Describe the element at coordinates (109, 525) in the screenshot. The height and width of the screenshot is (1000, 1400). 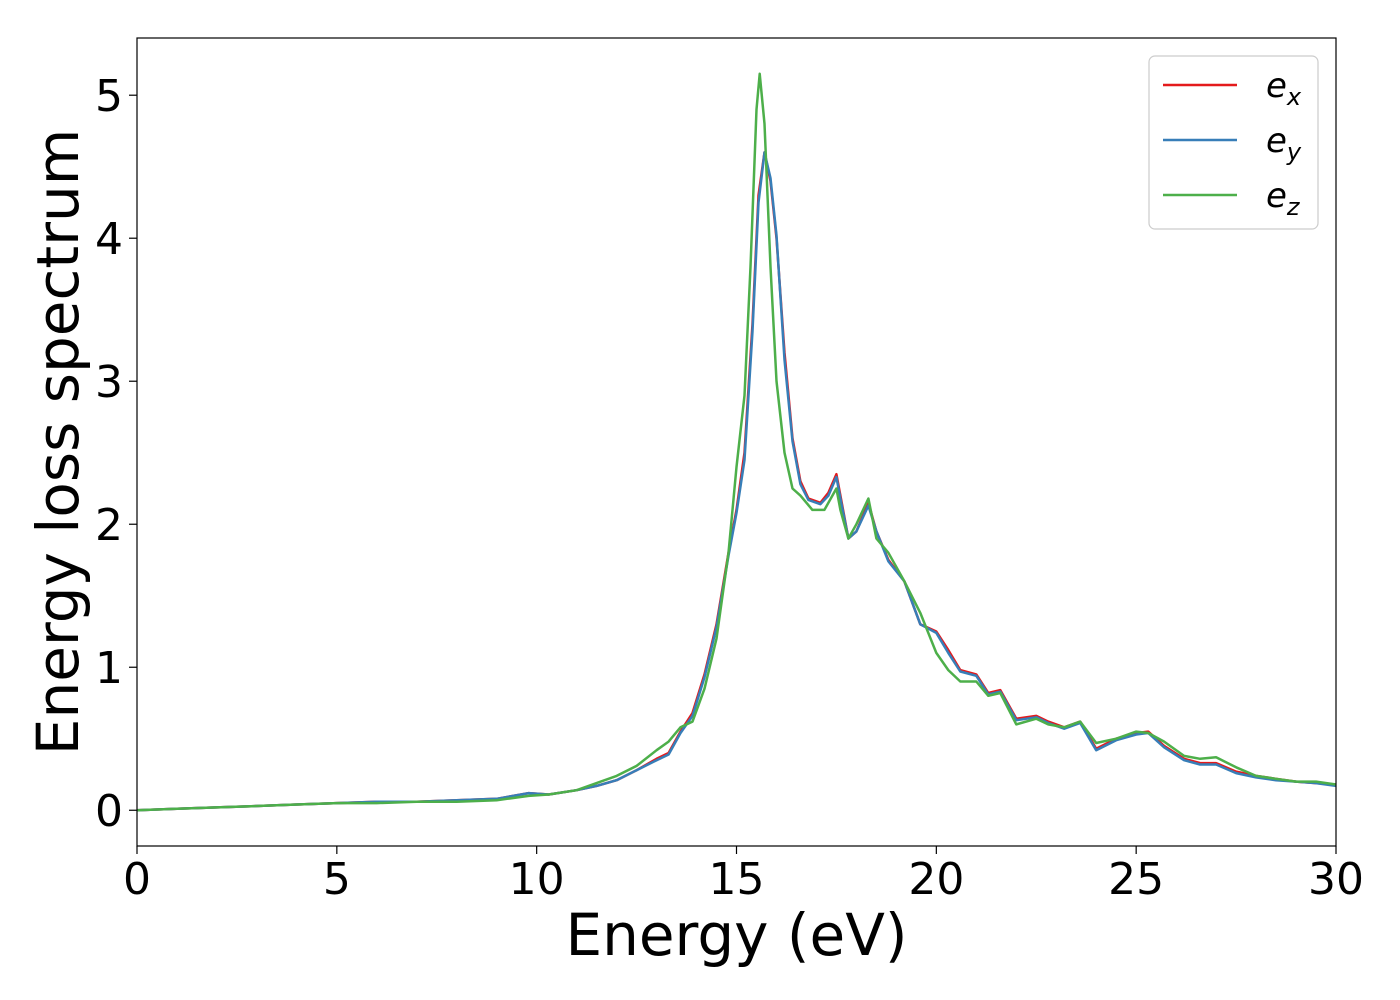
I see `y-tick-label: 2` at that location.